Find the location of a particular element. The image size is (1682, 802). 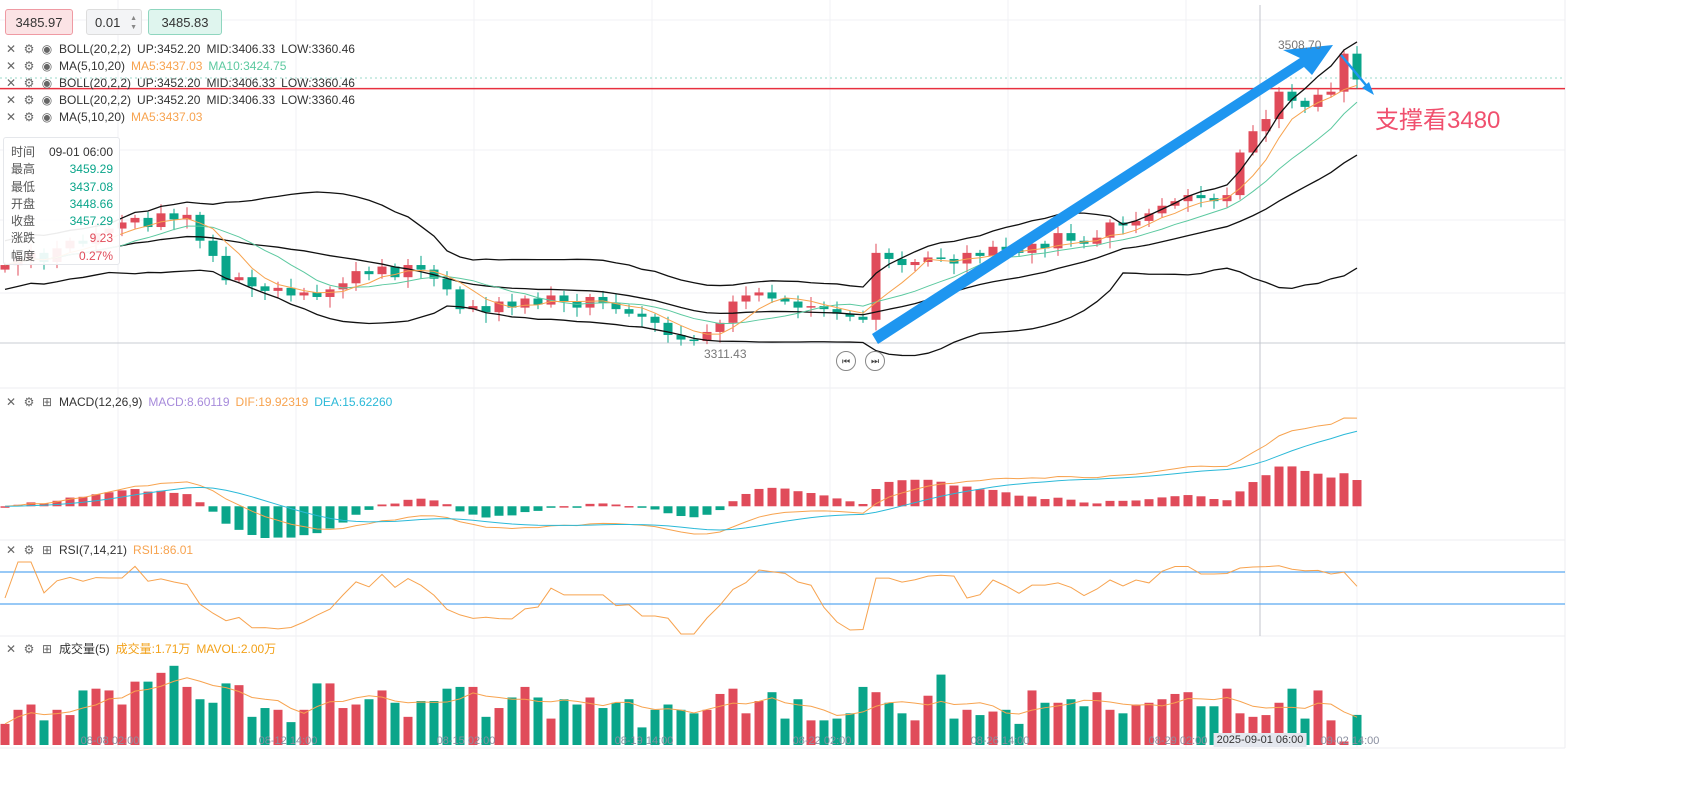

boll-up: UP:3452.20 is located at coordinates (169, 49).